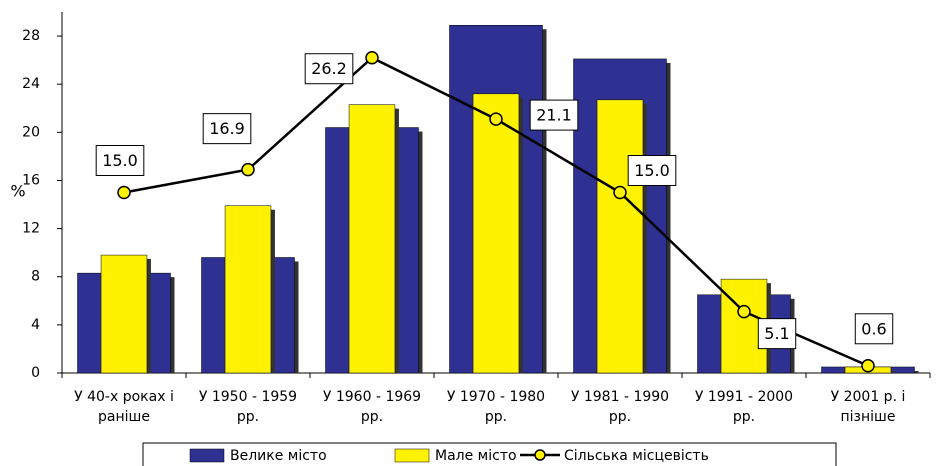 The height and width of the screenshot is (466, 943). I want to click on x-tick-label: У 1981 - 1990, so click(620, 397).